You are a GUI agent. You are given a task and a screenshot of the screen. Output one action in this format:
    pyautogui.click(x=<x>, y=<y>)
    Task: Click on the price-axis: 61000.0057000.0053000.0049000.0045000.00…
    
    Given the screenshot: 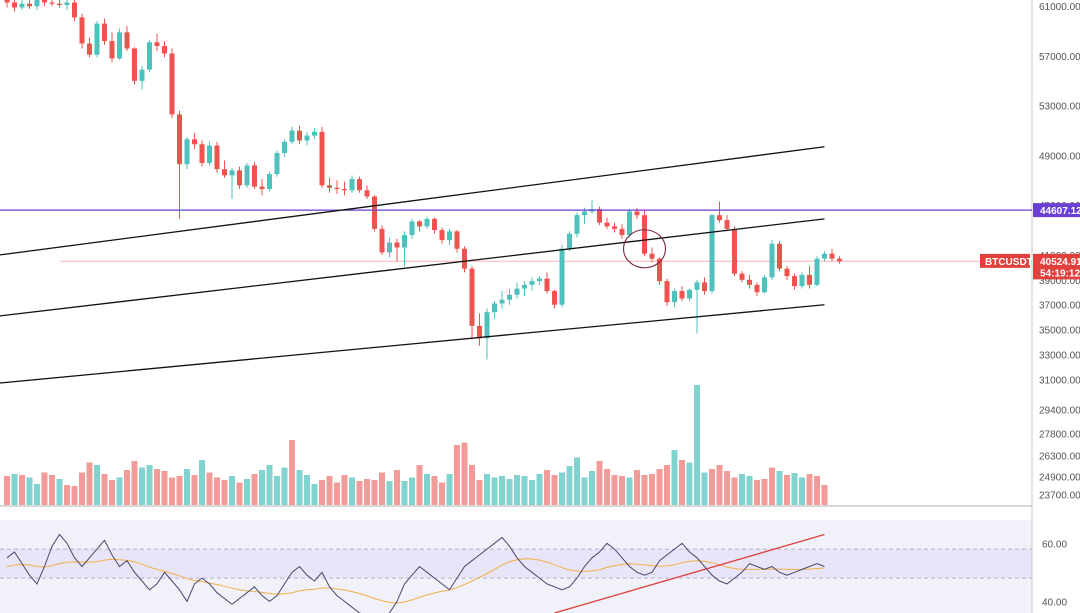 What is the action you would take?
    pyautogui.click(x=1055, y=306)
    